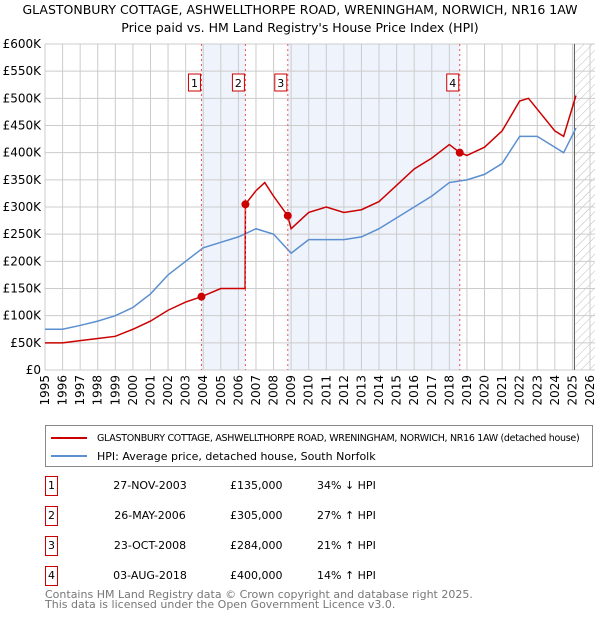 The image size is (600, 620). I want to click on x-tick-label: 2022, so click(520, 390).